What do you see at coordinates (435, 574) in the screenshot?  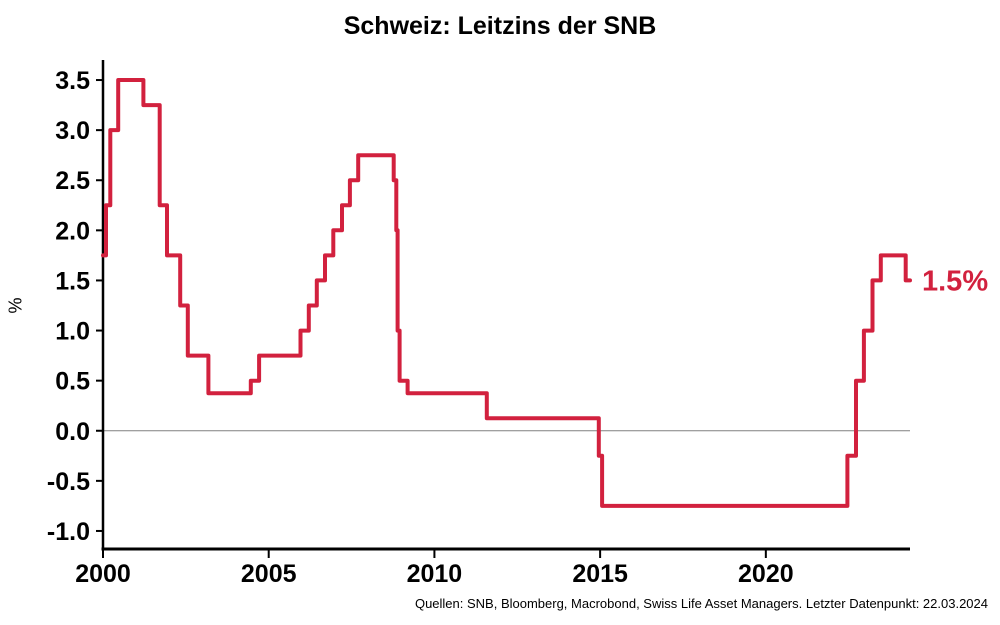 I see `x-tick-label: 2010` at bounding box center [435, 574].